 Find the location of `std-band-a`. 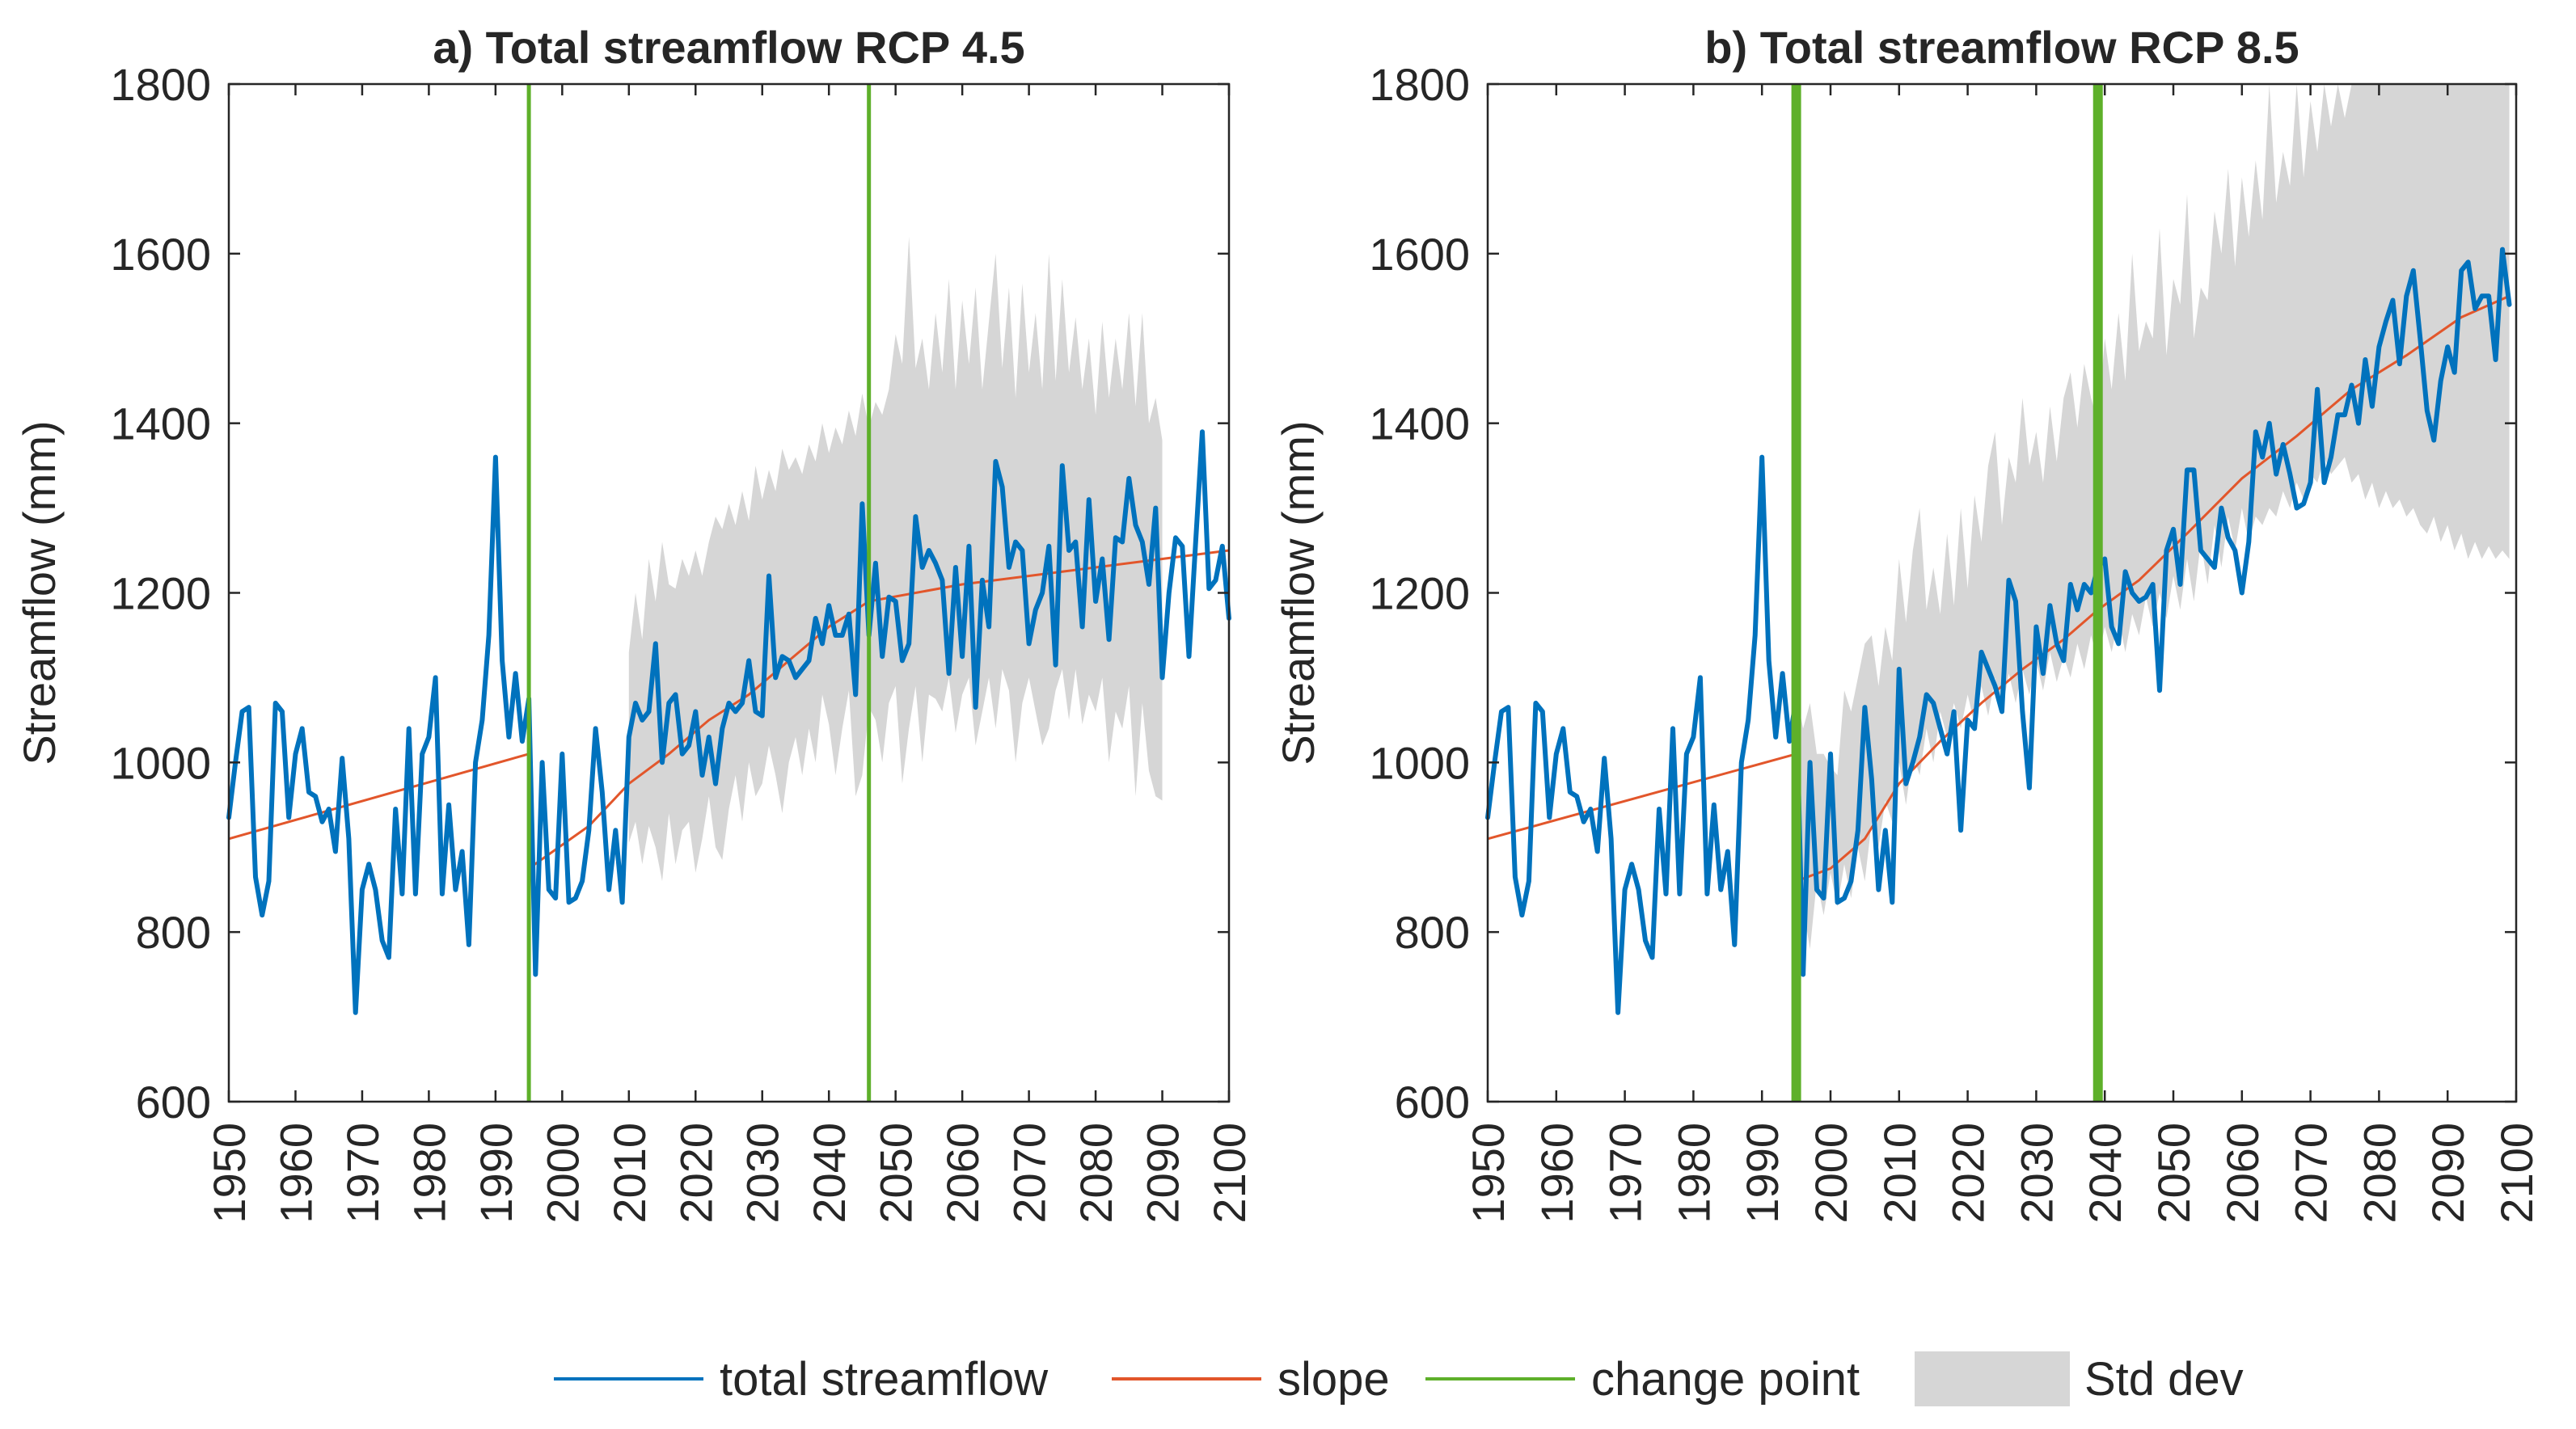

std-band-a is located at coordinates (895, 559).